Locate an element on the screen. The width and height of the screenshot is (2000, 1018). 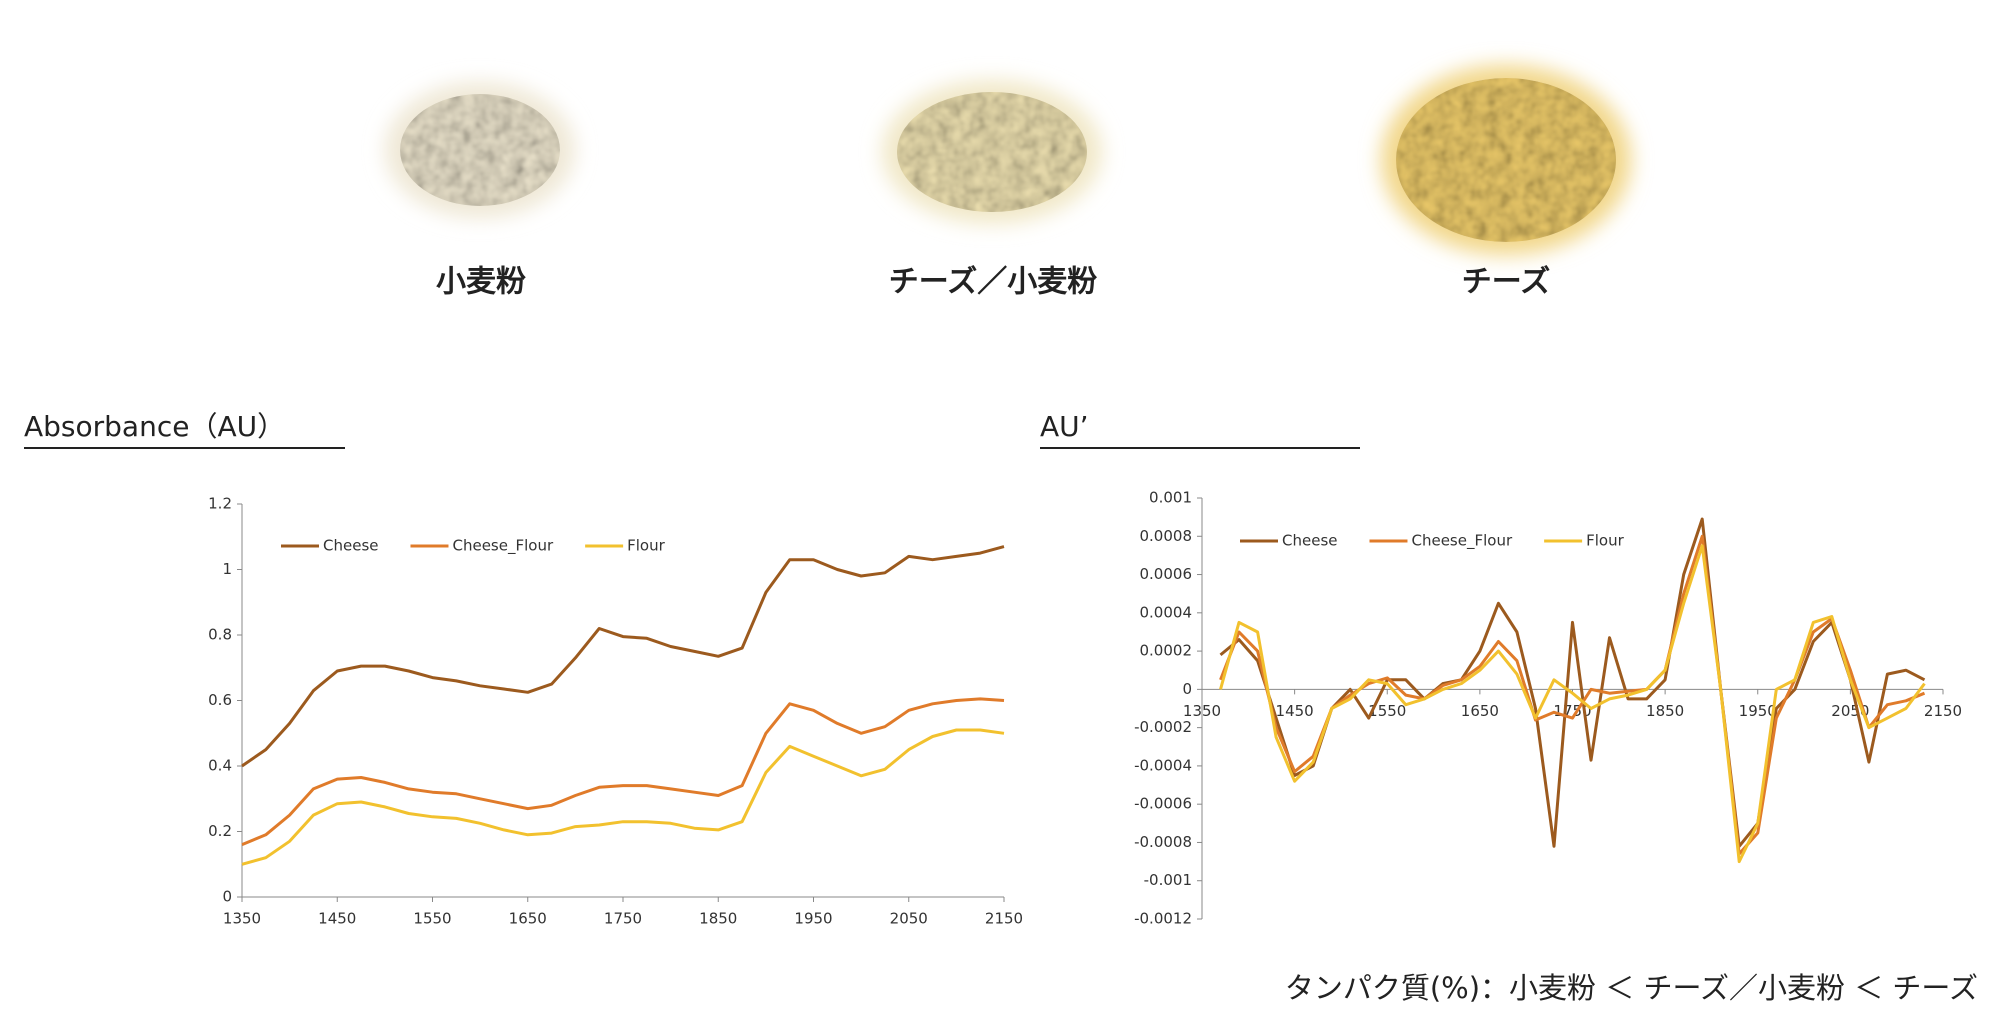
y-tick-label: -0.001 is located at coordinates (1168, 880).